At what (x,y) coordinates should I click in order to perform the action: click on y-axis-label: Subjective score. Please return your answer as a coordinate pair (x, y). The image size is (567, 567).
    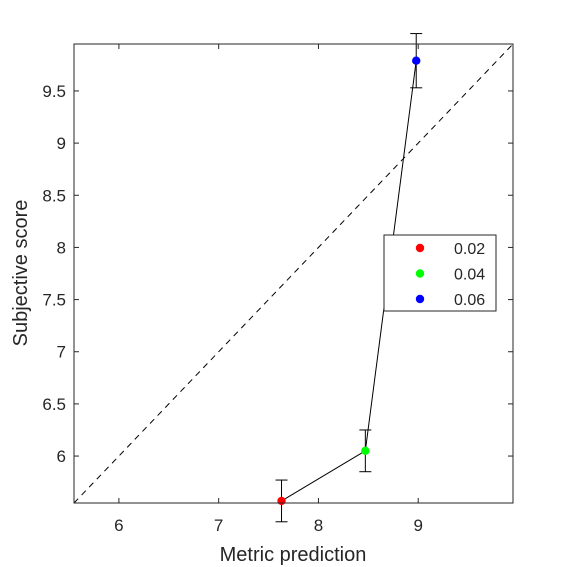
    Looking at the image, I should click on (21, 273).